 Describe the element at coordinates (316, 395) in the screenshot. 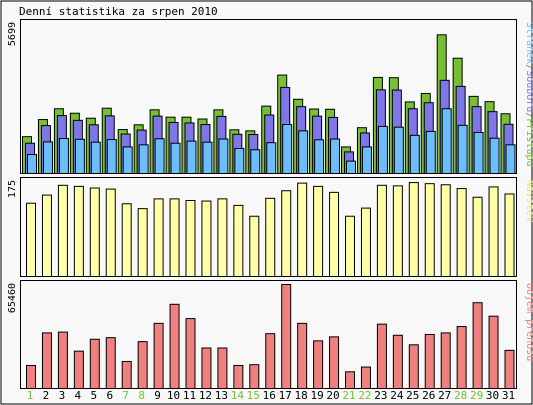

I see `x-tick-label-day-19: 19` at that location.